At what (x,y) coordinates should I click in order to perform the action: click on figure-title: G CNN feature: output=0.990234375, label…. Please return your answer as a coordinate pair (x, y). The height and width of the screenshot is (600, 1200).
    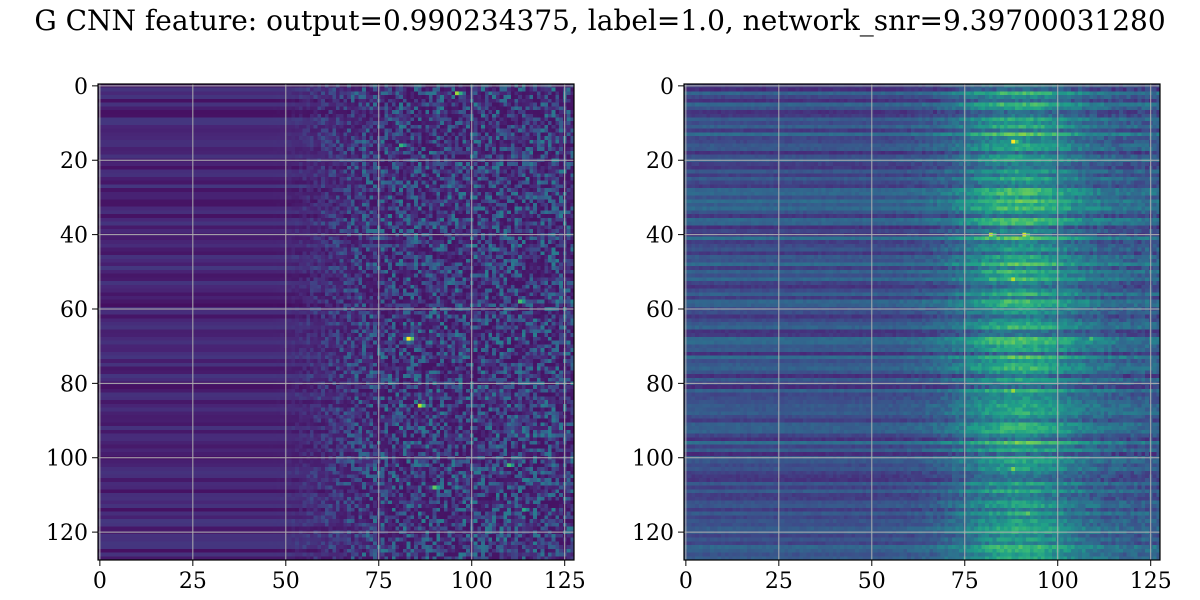
    Looking at the image, I should click on (600, 20).